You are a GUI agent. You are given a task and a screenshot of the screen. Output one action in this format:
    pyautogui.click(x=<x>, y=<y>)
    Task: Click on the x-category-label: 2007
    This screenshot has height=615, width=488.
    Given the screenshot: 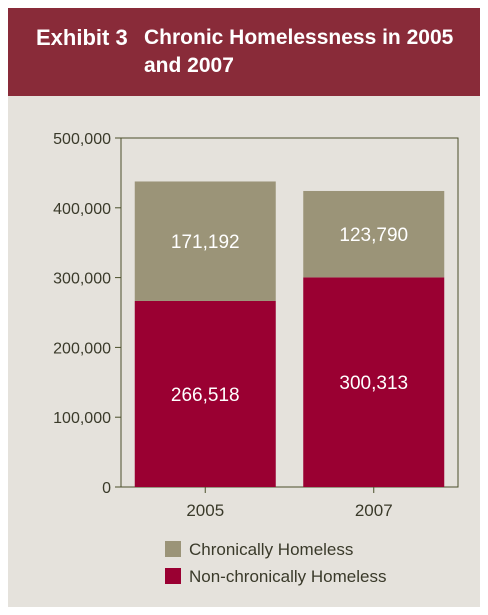 What is the action you would take?
    pyautogui.click(x=374, y=510)
    